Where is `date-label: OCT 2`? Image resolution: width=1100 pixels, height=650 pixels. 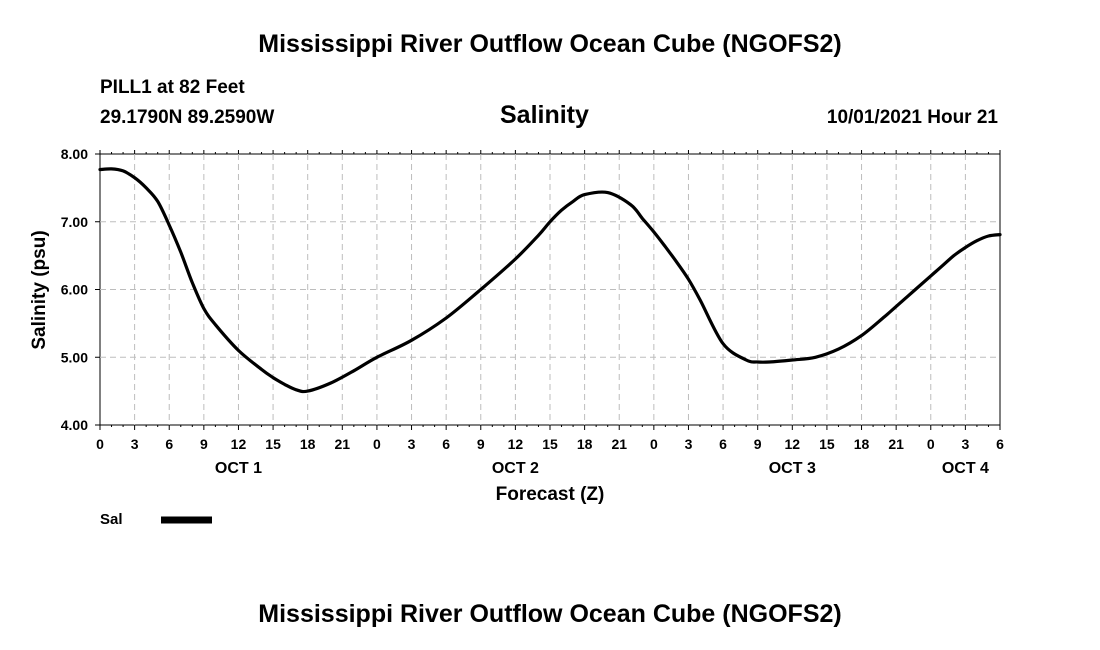 date-label: OCT 2 is located at coordinates (515, 468).